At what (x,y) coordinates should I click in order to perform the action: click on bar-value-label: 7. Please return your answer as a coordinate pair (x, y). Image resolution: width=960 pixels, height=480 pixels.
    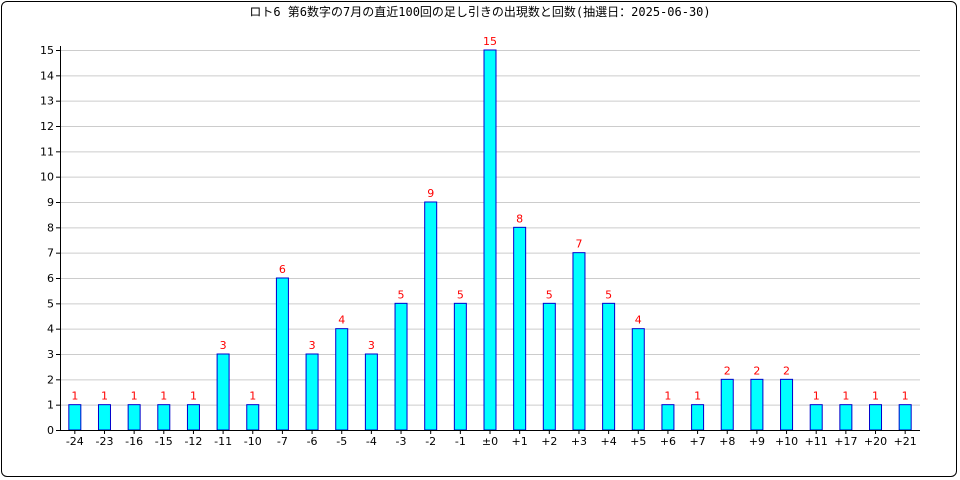
    Looking at the image, I should click on (578, 244).